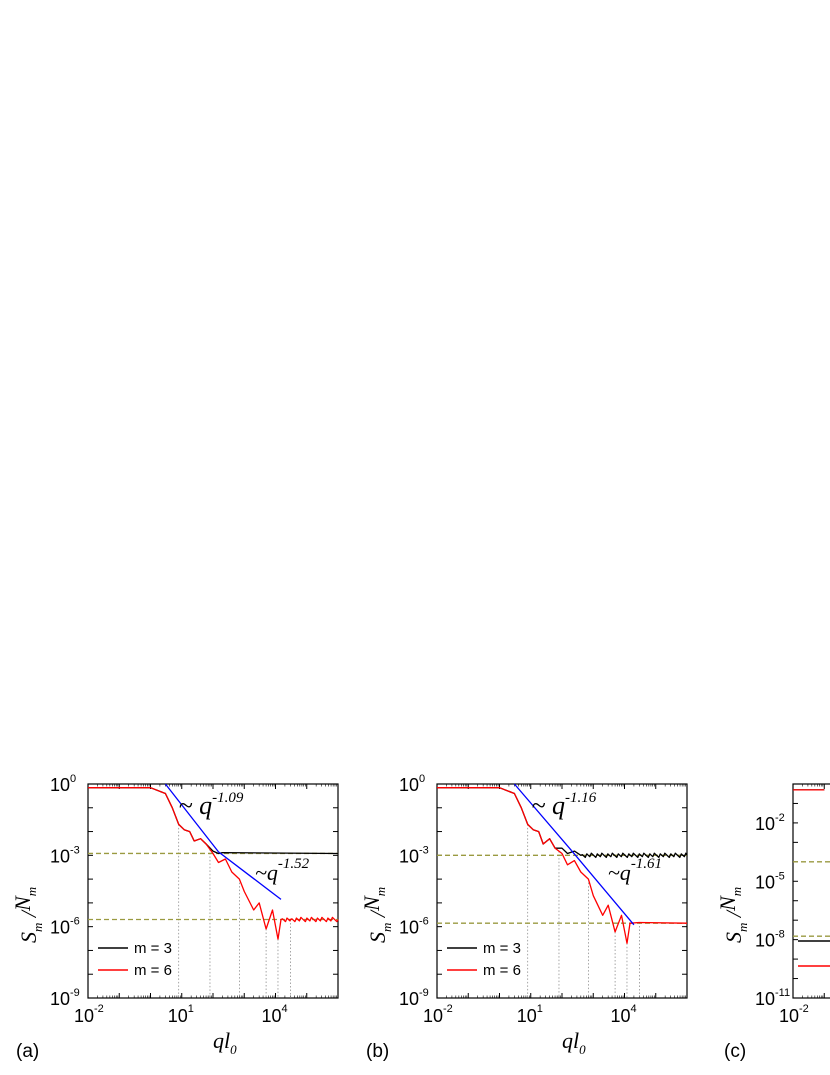 The height and width of the screenshot is (1075, 830). Describe the element at coordinates (782, 993) in the screenshot. I see `y-tick-exponent: -11` at that location.